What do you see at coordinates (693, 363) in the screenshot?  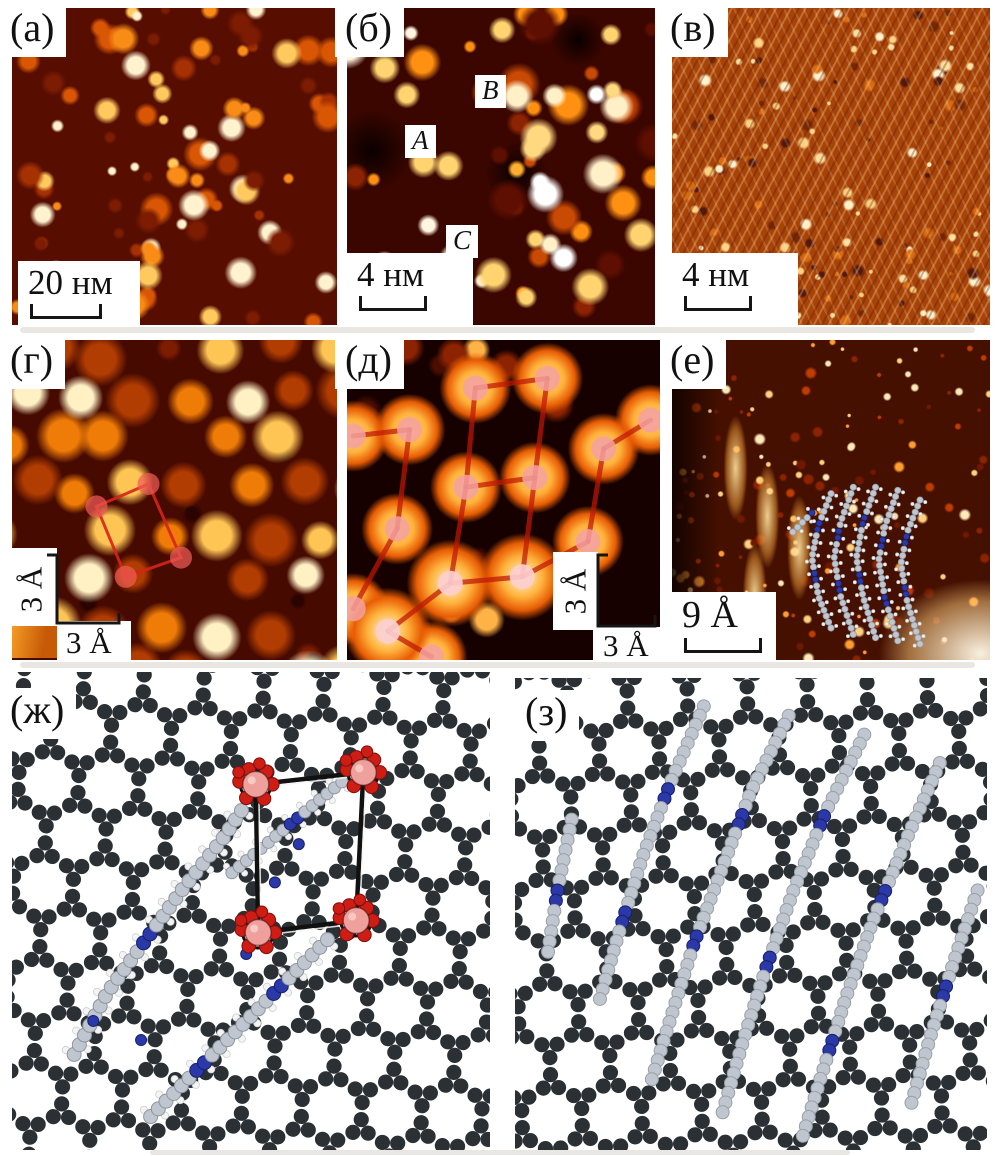 I see `panel-label-e: (е)` at bounding box center [693, 363].